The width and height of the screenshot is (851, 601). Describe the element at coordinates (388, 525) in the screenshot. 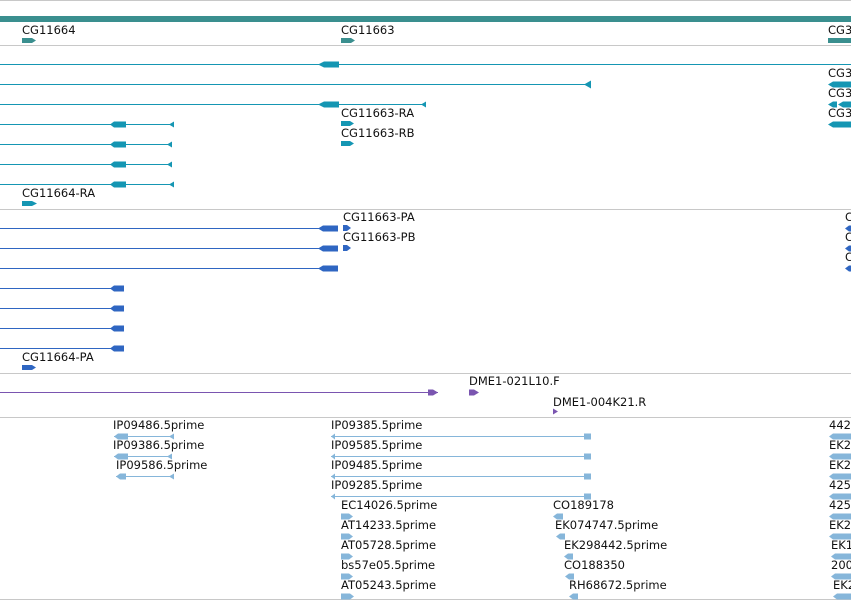

I see `cdna-label: AT14233.5prime` at that location.